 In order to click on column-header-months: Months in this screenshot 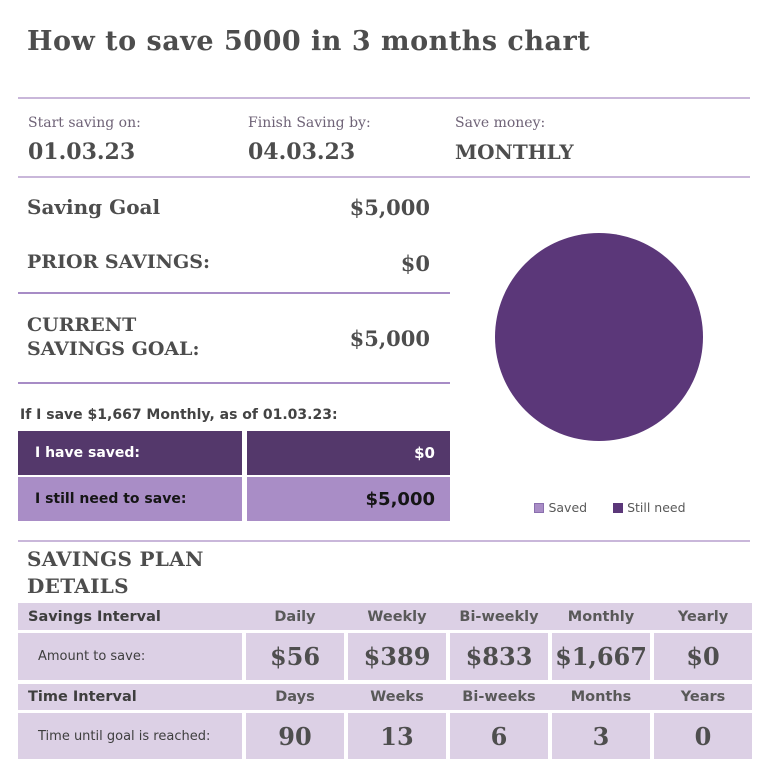, I will do `click(601, 697)`.